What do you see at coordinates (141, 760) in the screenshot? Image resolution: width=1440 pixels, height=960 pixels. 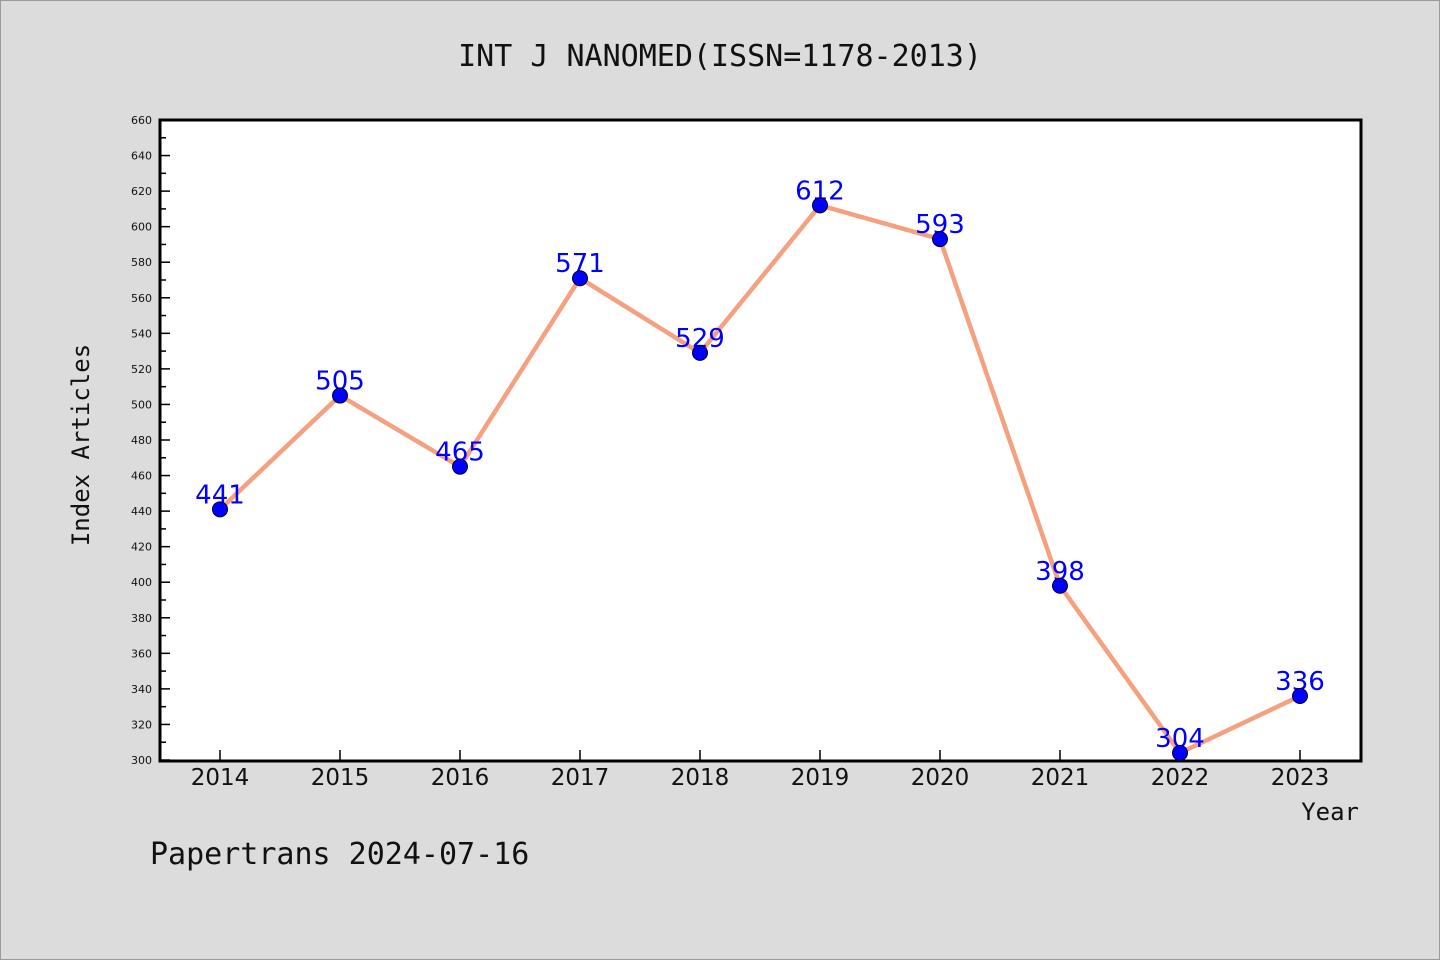 I see `y-tick-label: 300` at bounding box center [141, 760].